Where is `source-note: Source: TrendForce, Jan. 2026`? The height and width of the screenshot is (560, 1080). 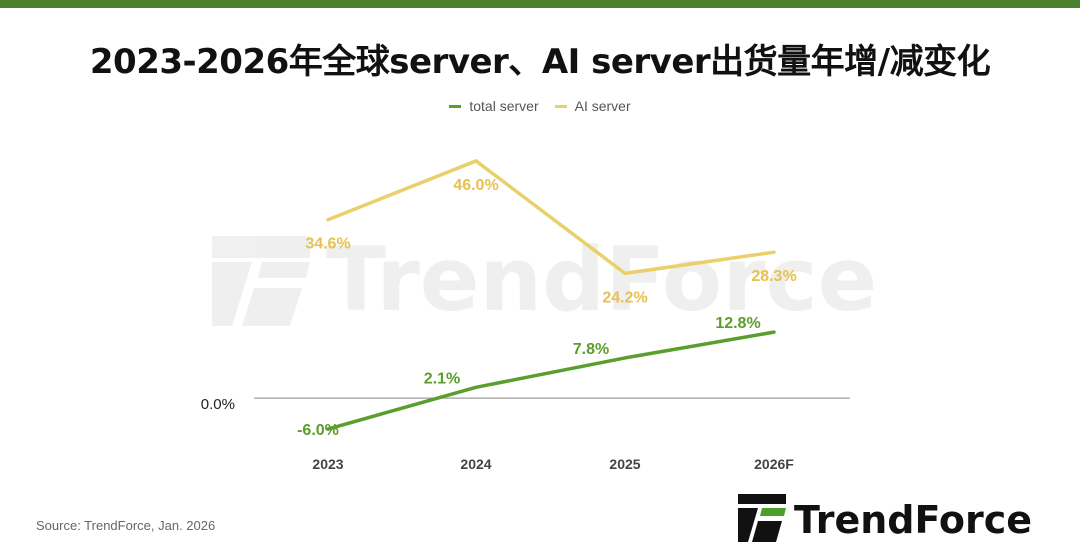
source-note: Source: TrendForce, Jan. 2026 is located at coordinates (126, 525).